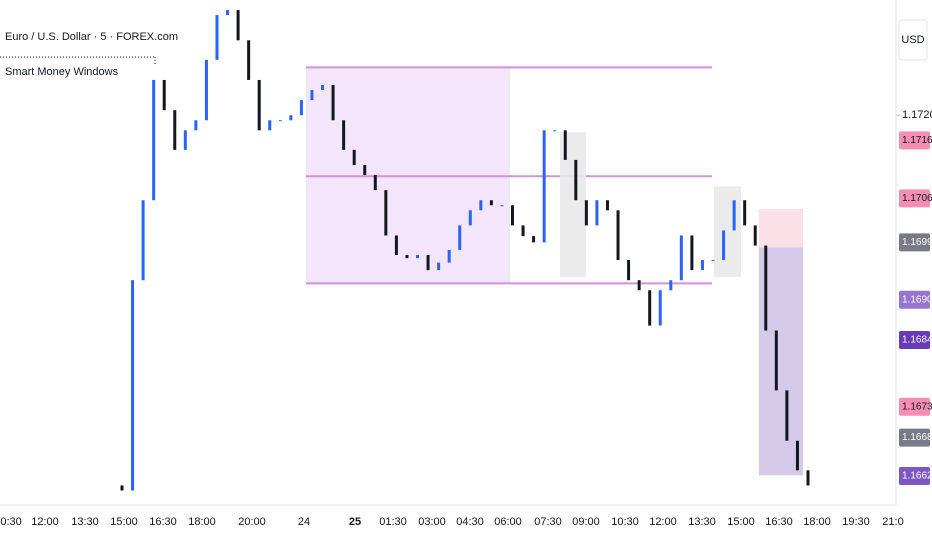 The image size is (932, 550). What do you see at coordinates (355, 522) in the screenshot?
I see `x-tick-label: 25` at bounding box center [355, 522].